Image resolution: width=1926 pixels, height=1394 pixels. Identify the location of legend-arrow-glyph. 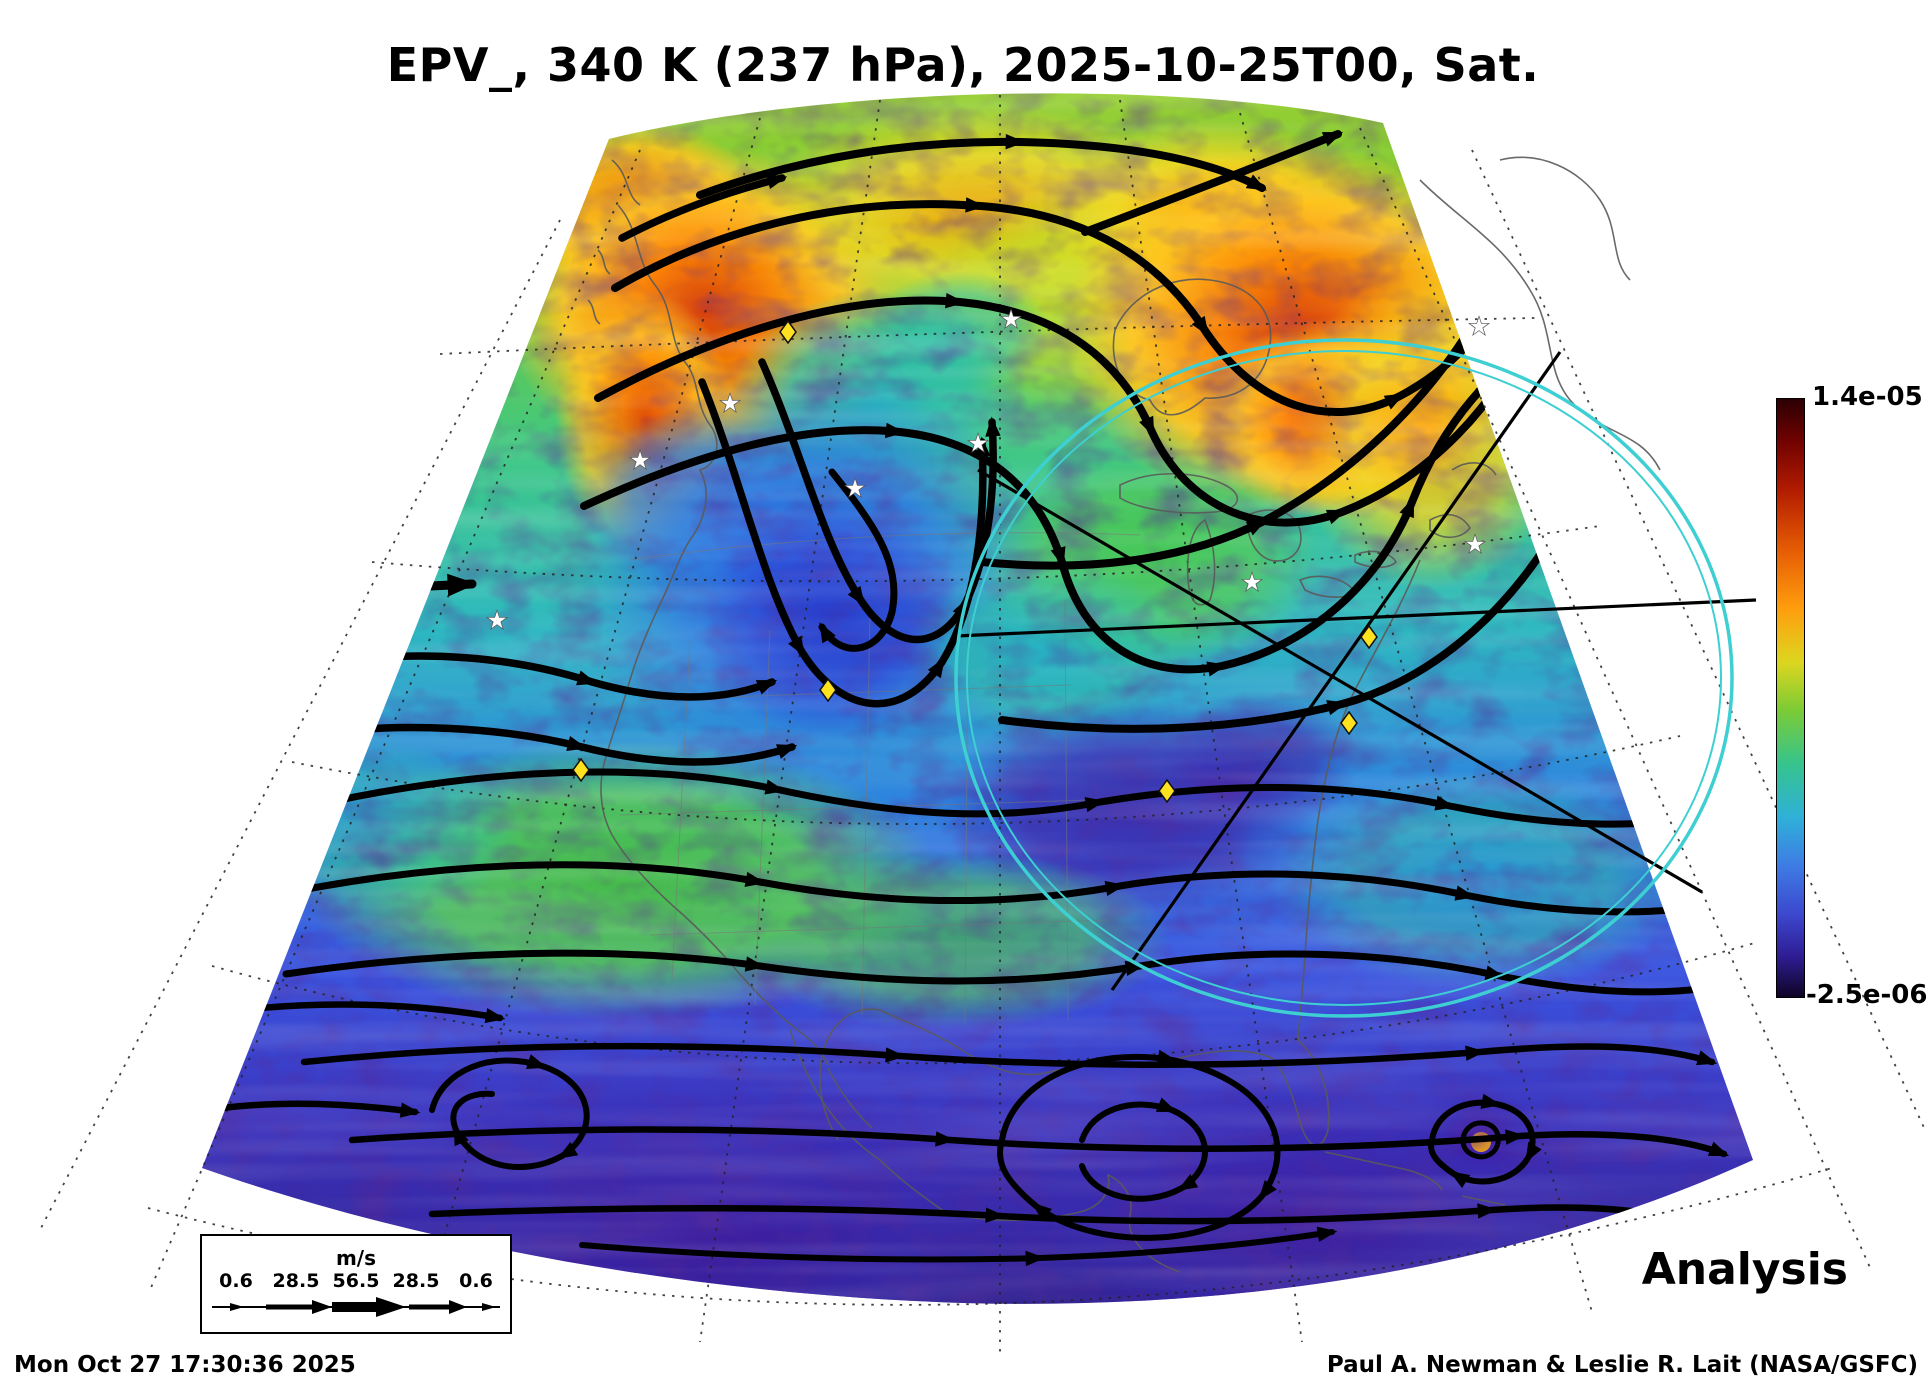
(356, 1307).